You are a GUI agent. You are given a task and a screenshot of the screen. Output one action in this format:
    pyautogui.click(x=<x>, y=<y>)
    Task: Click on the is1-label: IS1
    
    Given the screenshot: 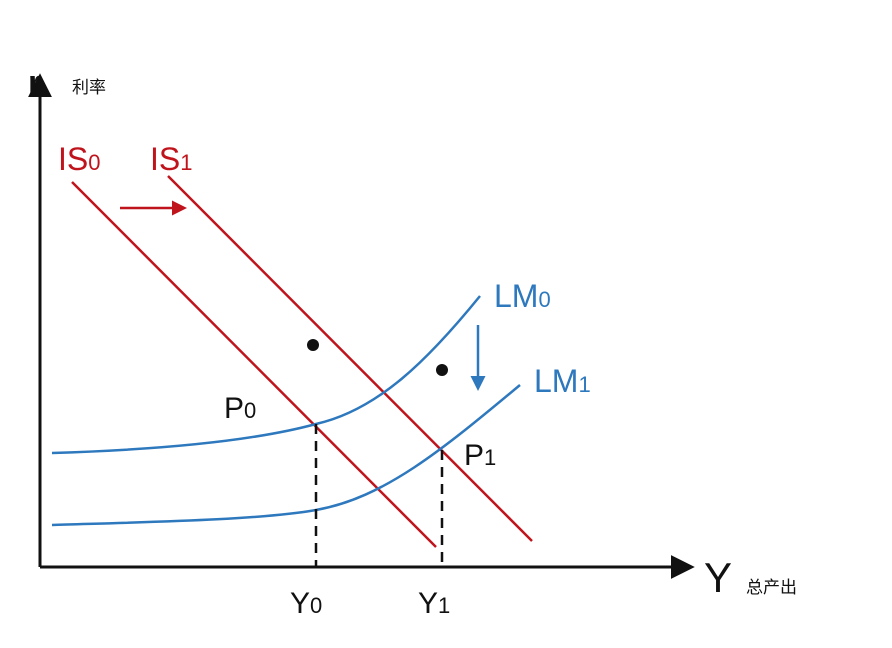 What is the action you would take?
    pyautogui.click(x=171, y=159)
    